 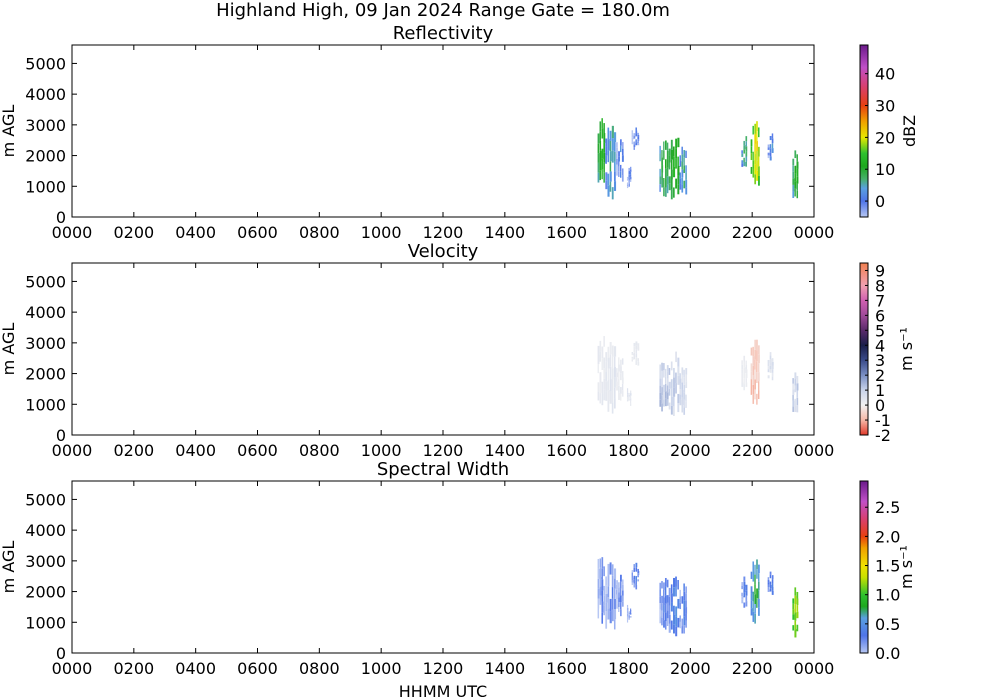 I want to click on figure-xlabel: HHMM UTC, so click(x=443, y=691).